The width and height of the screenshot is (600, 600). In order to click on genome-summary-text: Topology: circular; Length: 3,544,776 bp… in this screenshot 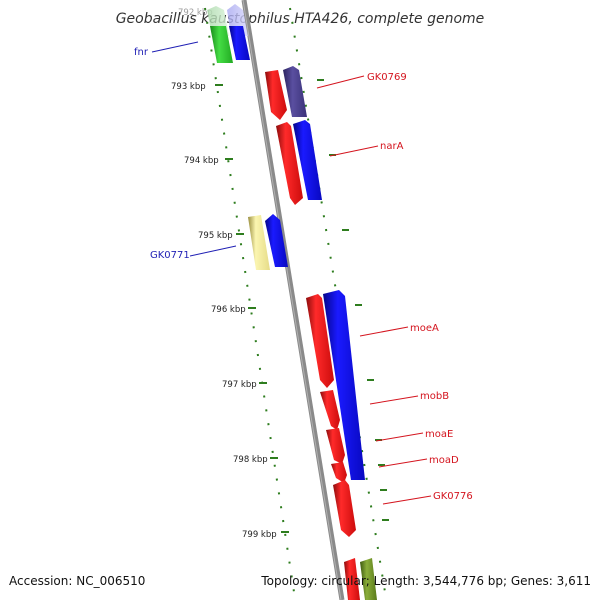, I will do `click(426, 581)`.